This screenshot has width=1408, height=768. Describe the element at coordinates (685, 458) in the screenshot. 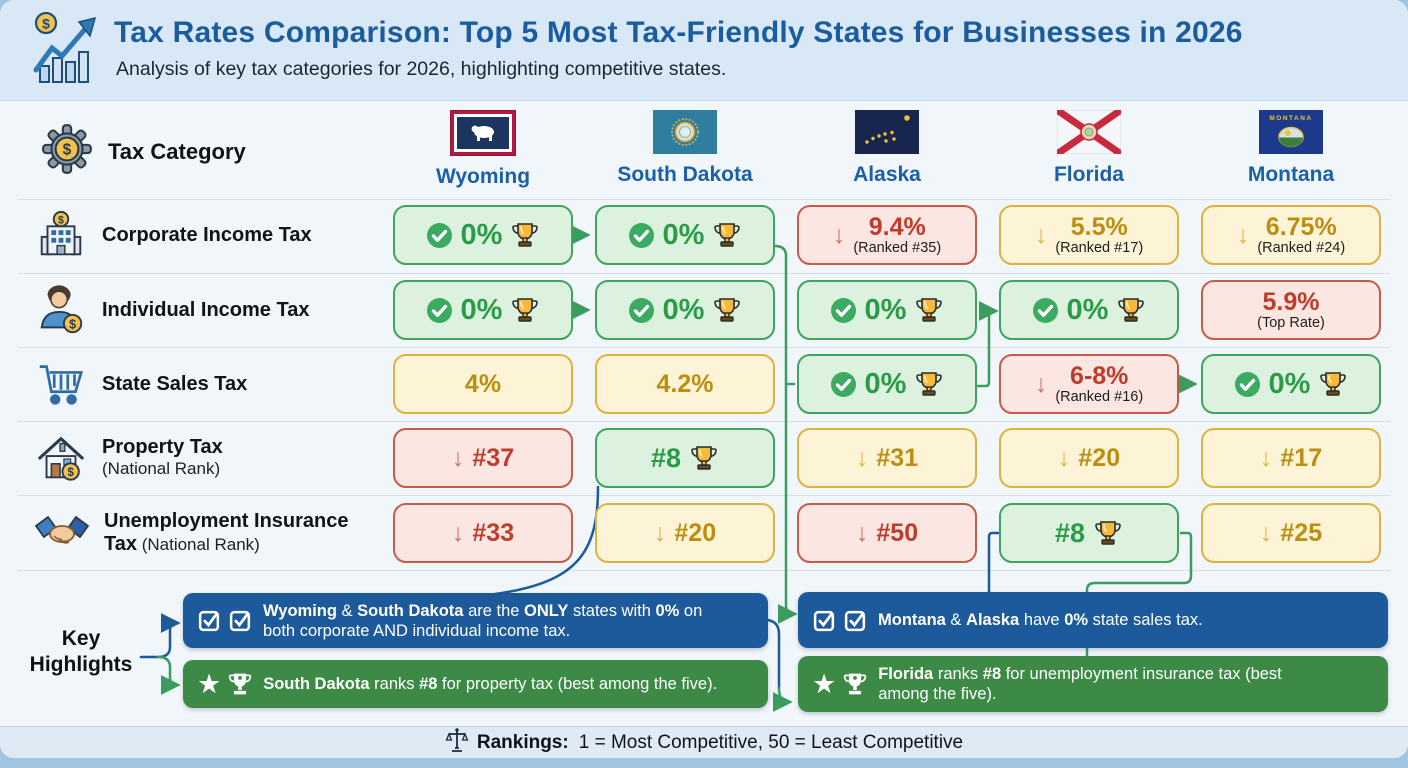

I see `cell-south-dakota: #8` at that location.